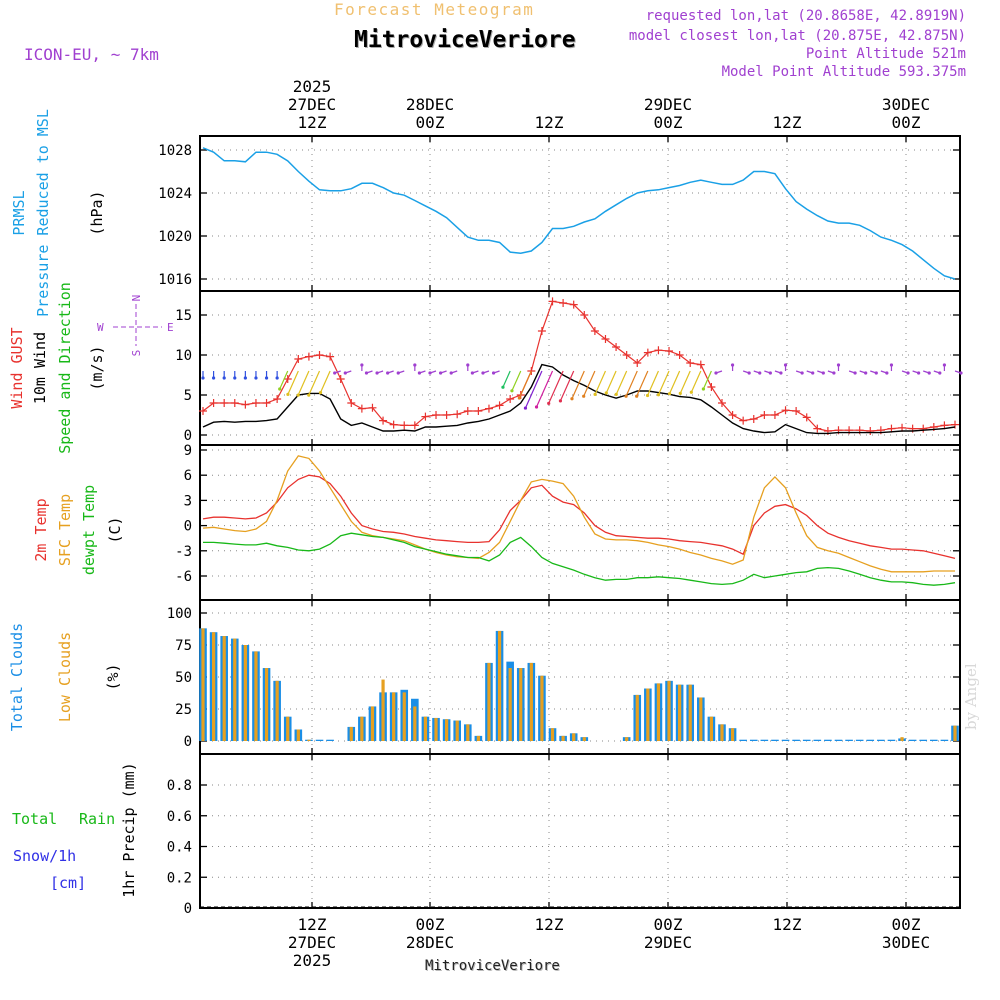  Describe the element at coordinates (19, 212) in the screenshot. I see `pressure-label: PRMSL` at that location.